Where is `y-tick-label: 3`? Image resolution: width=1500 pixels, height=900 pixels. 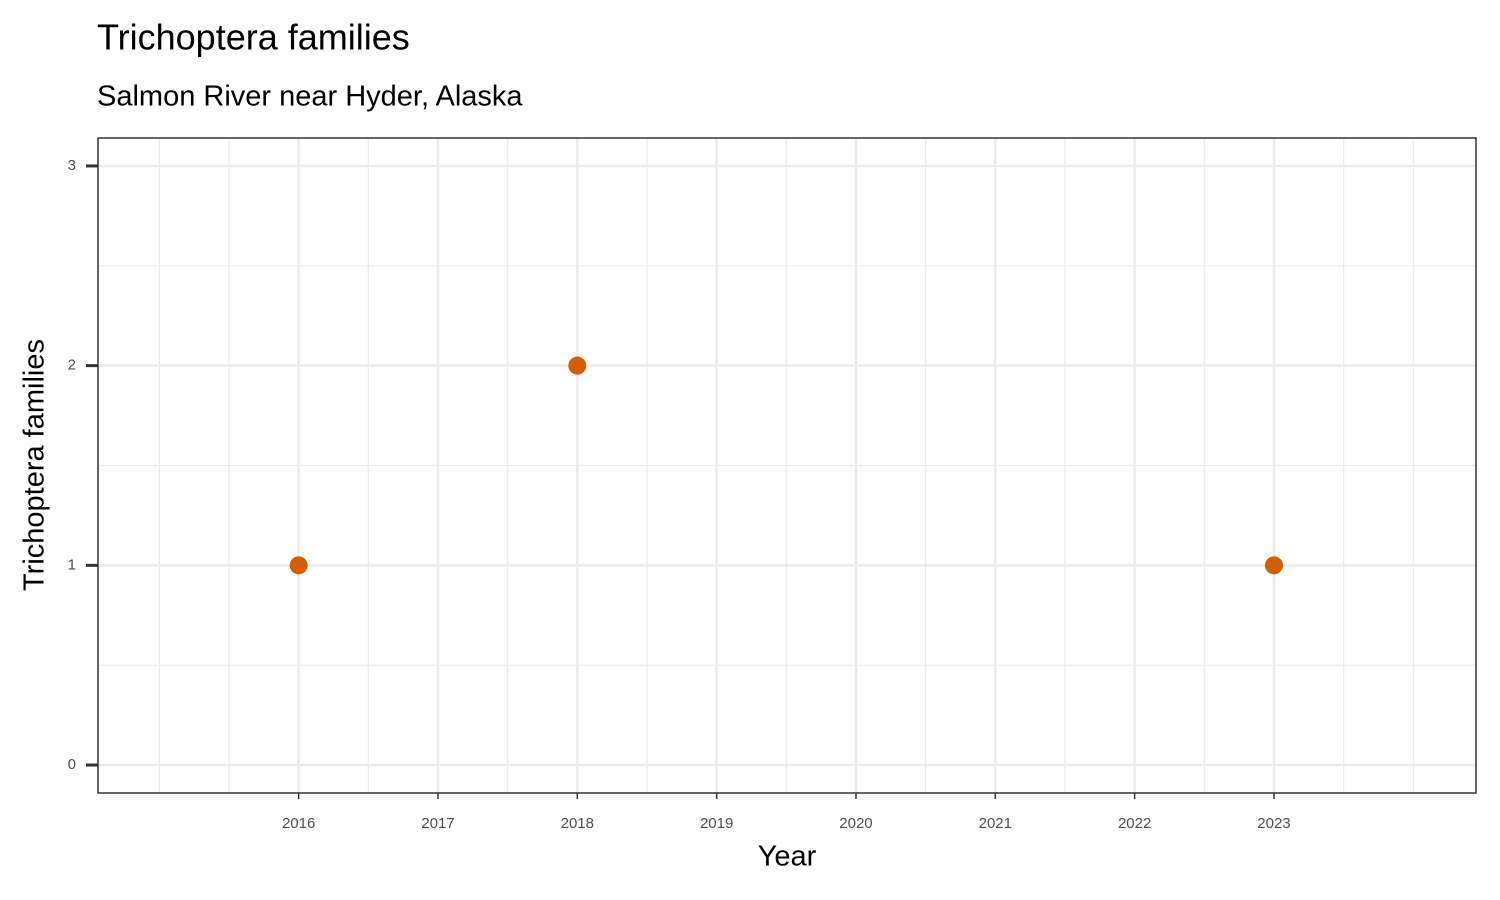 y-tick-label: 3 is located at coordinates (72, 165).